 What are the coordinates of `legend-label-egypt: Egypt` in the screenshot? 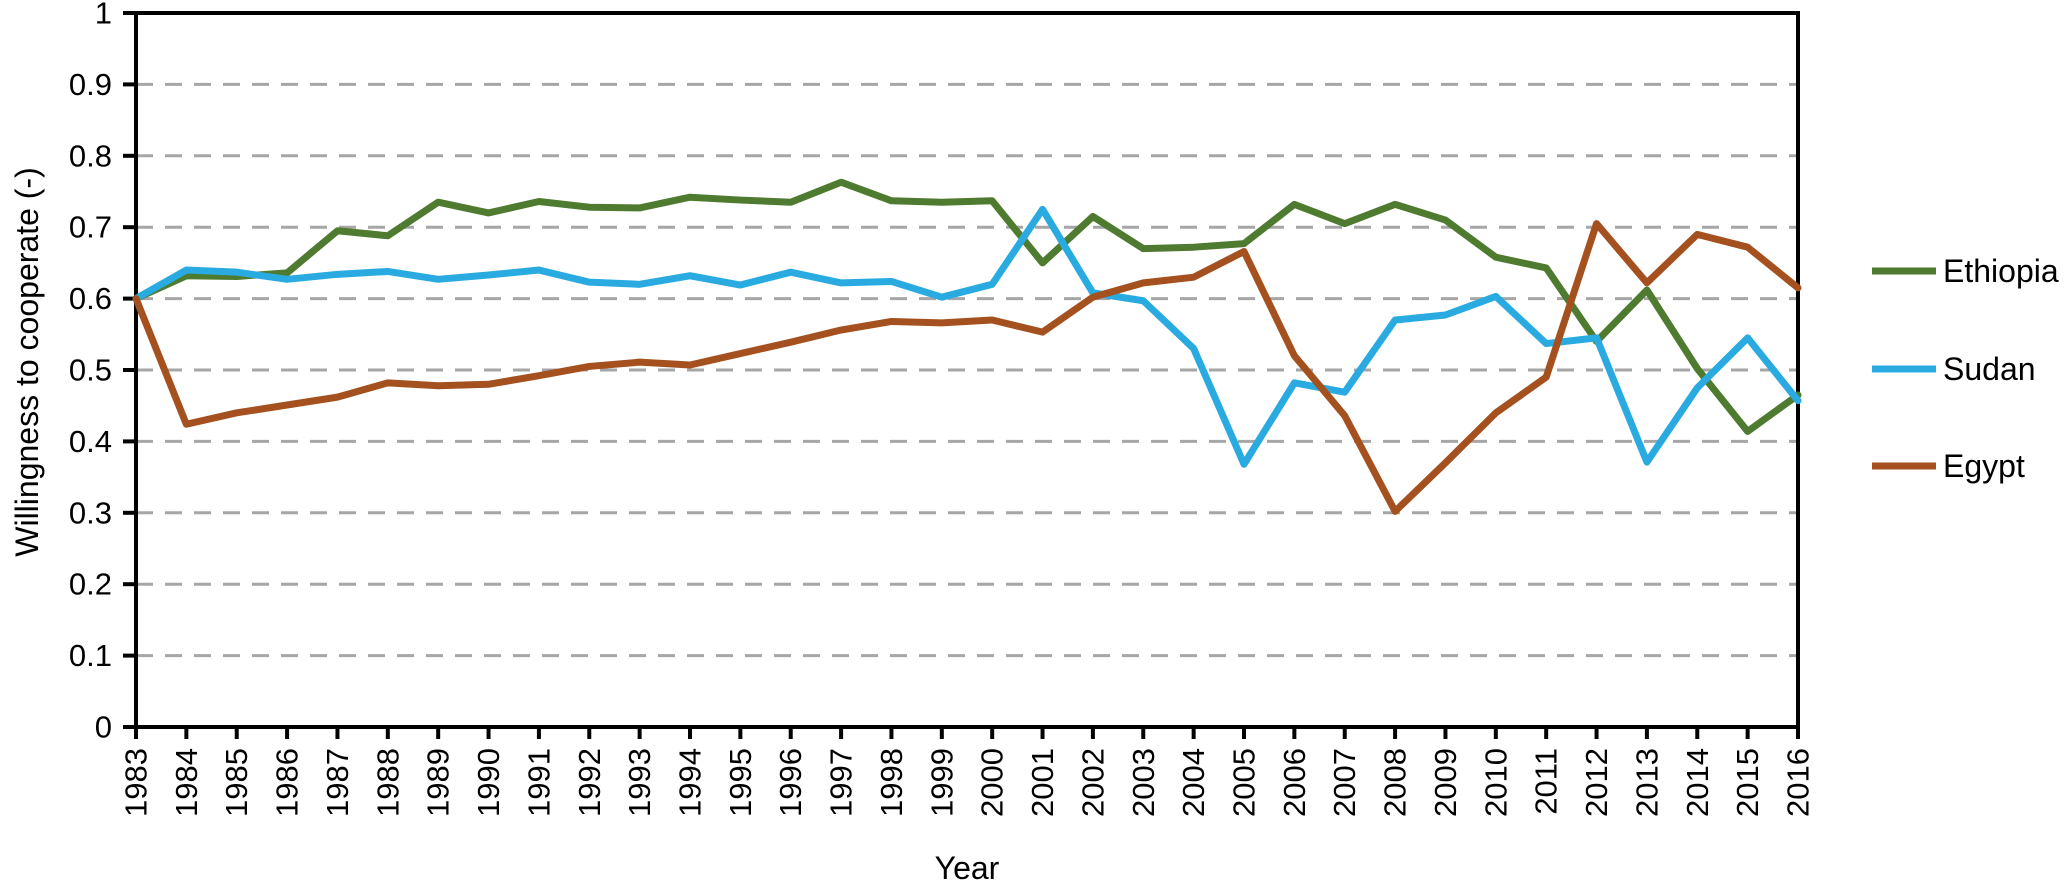 It's located at (1984, 466).